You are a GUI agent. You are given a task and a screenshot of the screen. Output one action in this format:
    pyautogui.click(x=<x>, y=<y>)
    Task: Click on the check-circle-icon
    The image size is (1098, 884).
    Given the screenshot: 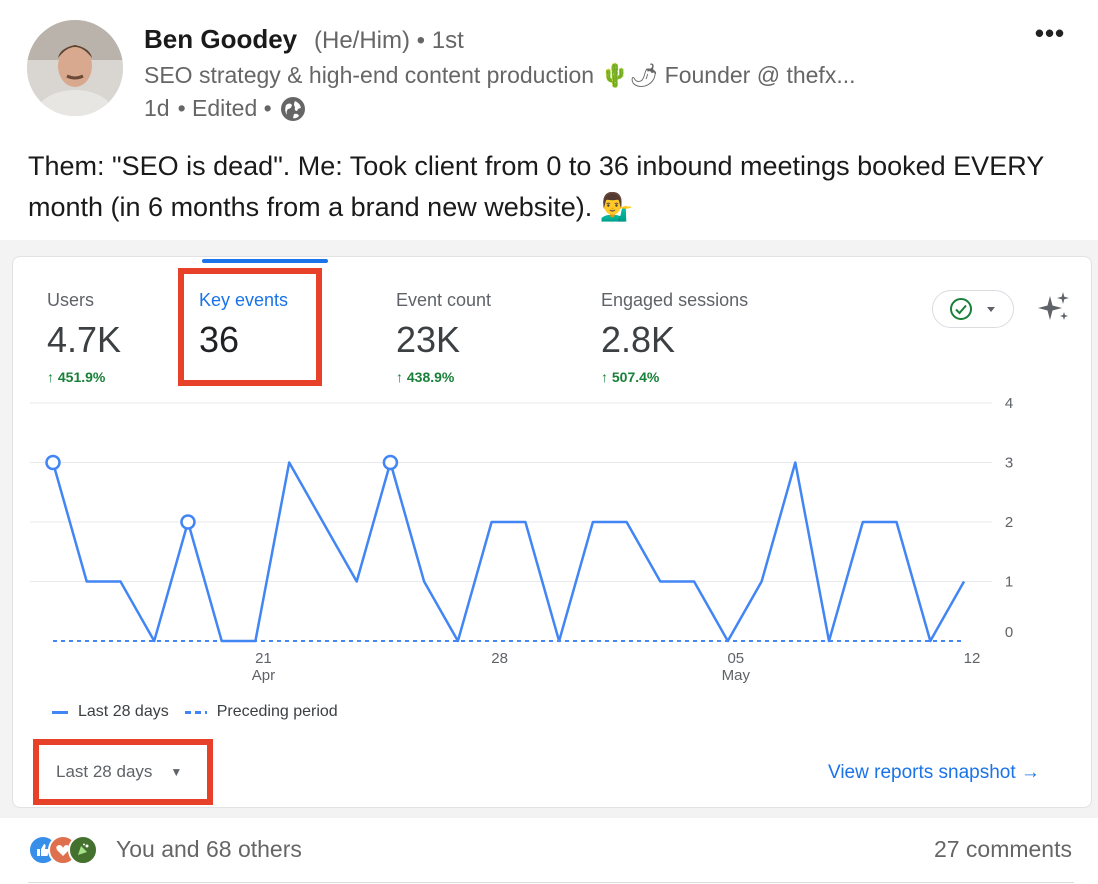 What is the action you would take?
    pyautogui.click(x=961, y=309)
    